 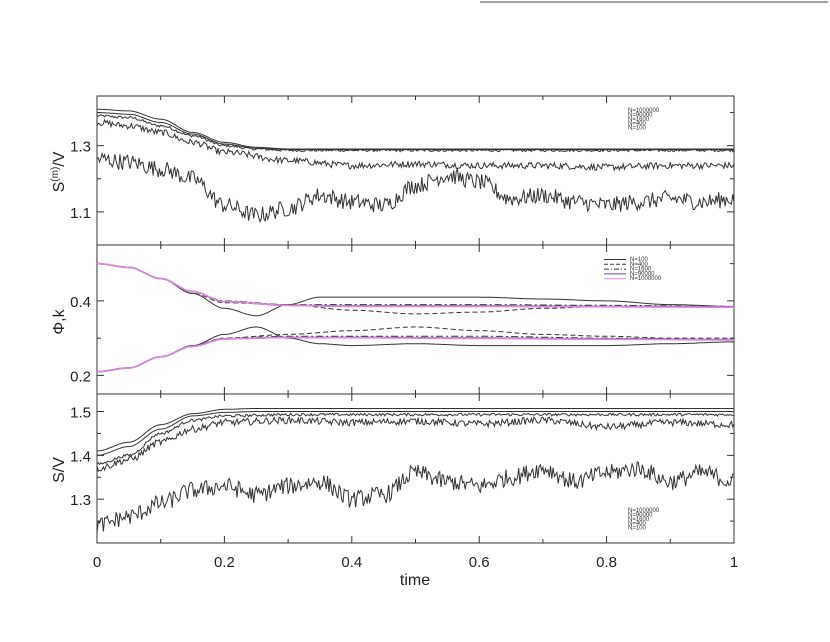 I want to click on panel-middle-ylabel: Φ,k, so click(x=59, y=321).